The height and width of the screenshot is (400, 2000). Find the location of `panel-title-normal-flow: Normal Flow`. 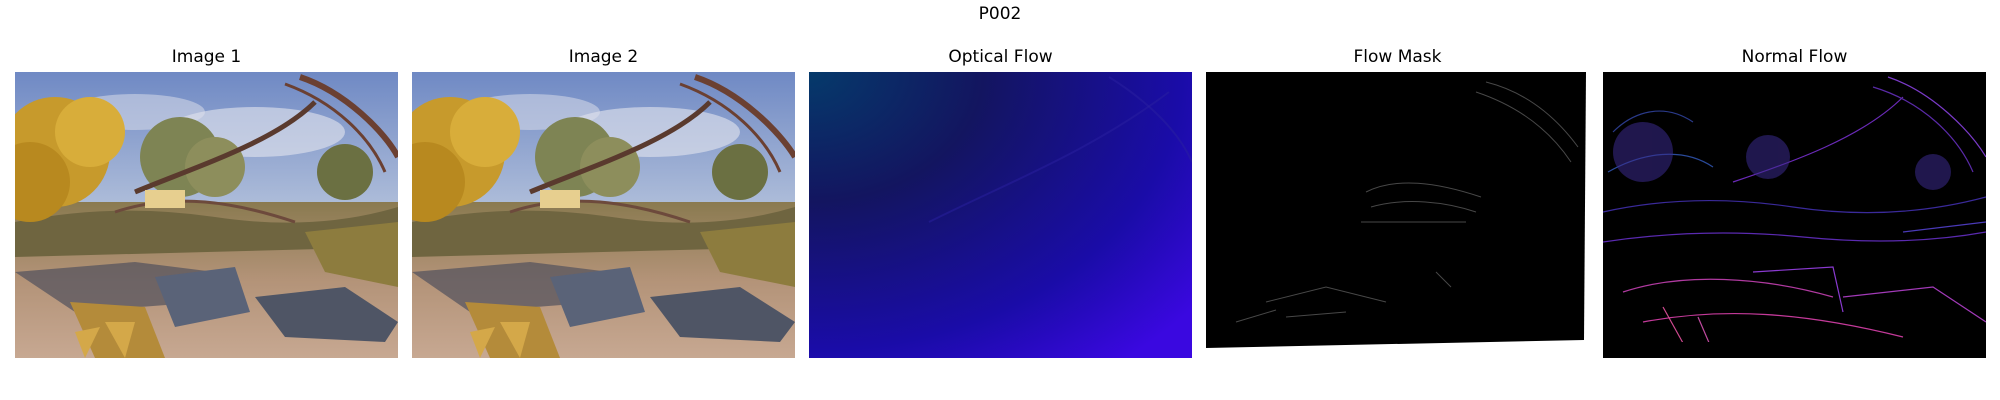

panel-title-normal-flow: Normal Flow is located at coordinates (1794, 57).